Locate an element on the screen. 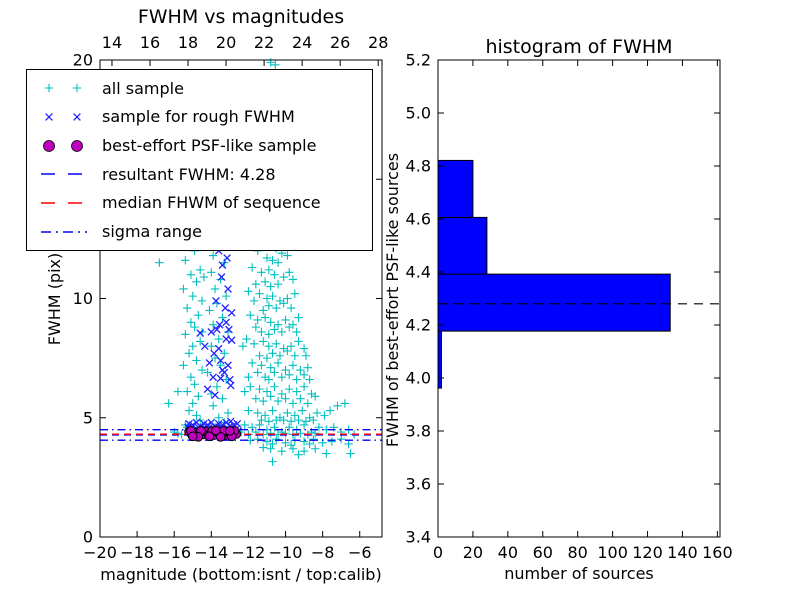  x-tick-label: 80 is located at coordinates (578, 552).